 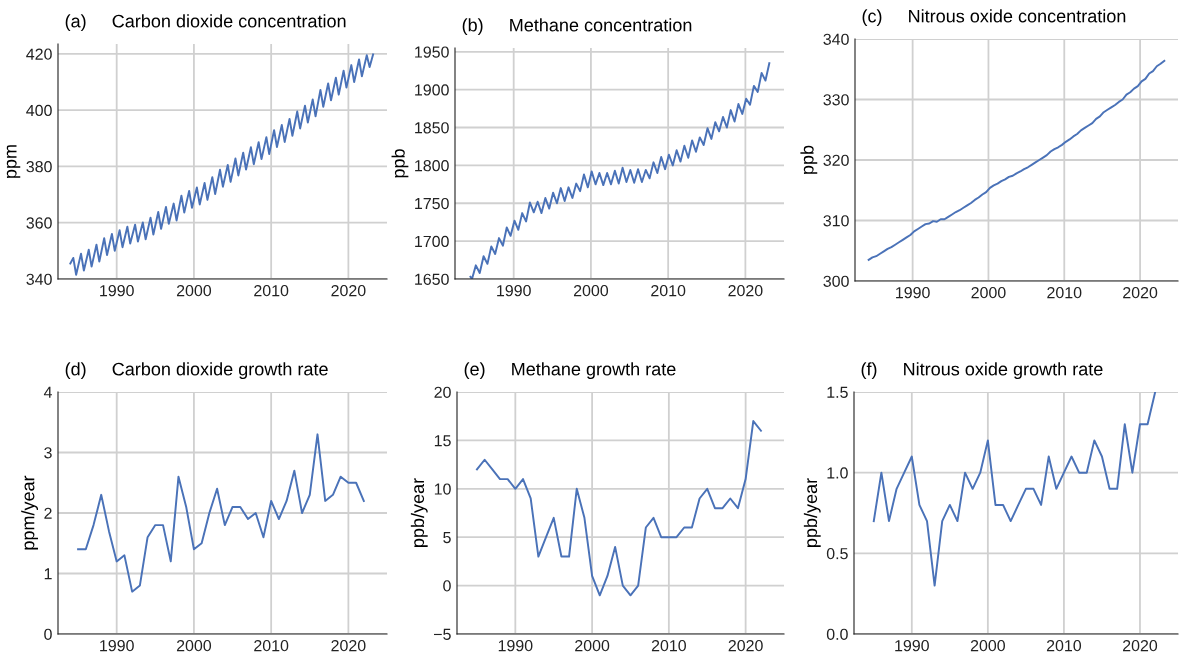 What do you see at coordinates (837, 392) in the screenshot?
I see `y-tick-label: 1.5` at bounding box center [837, 392].